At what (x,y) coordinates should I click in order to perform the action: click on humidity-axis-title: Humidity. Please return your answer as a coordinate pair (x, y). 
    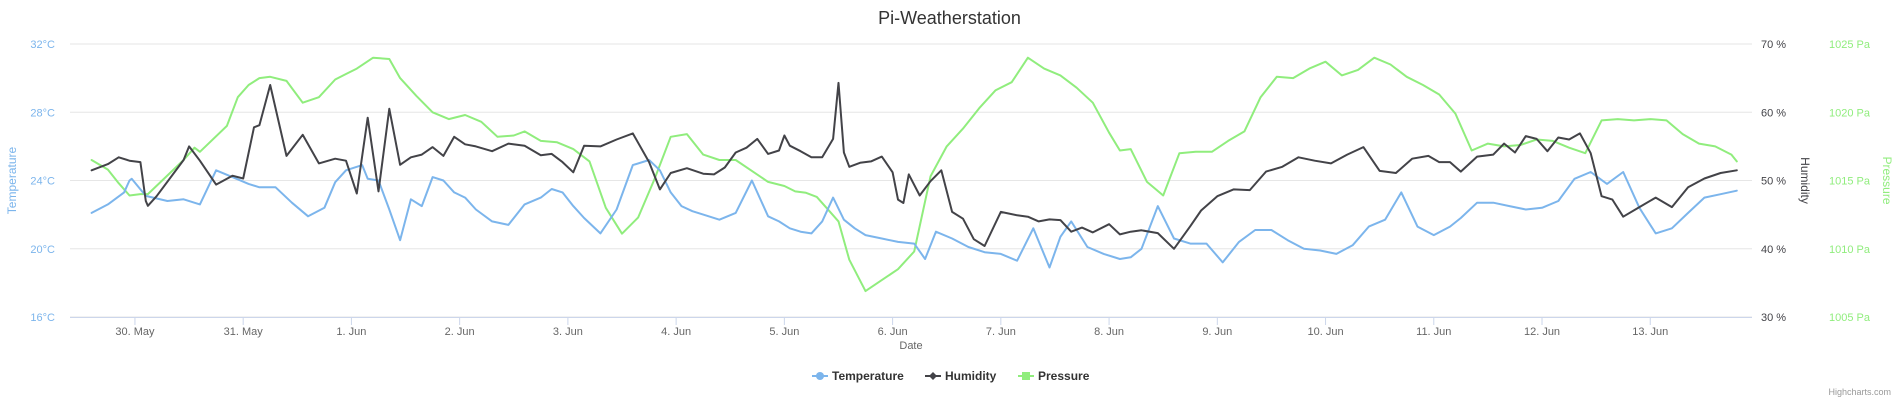
    Looking at the image, I should click on (1805, 180).